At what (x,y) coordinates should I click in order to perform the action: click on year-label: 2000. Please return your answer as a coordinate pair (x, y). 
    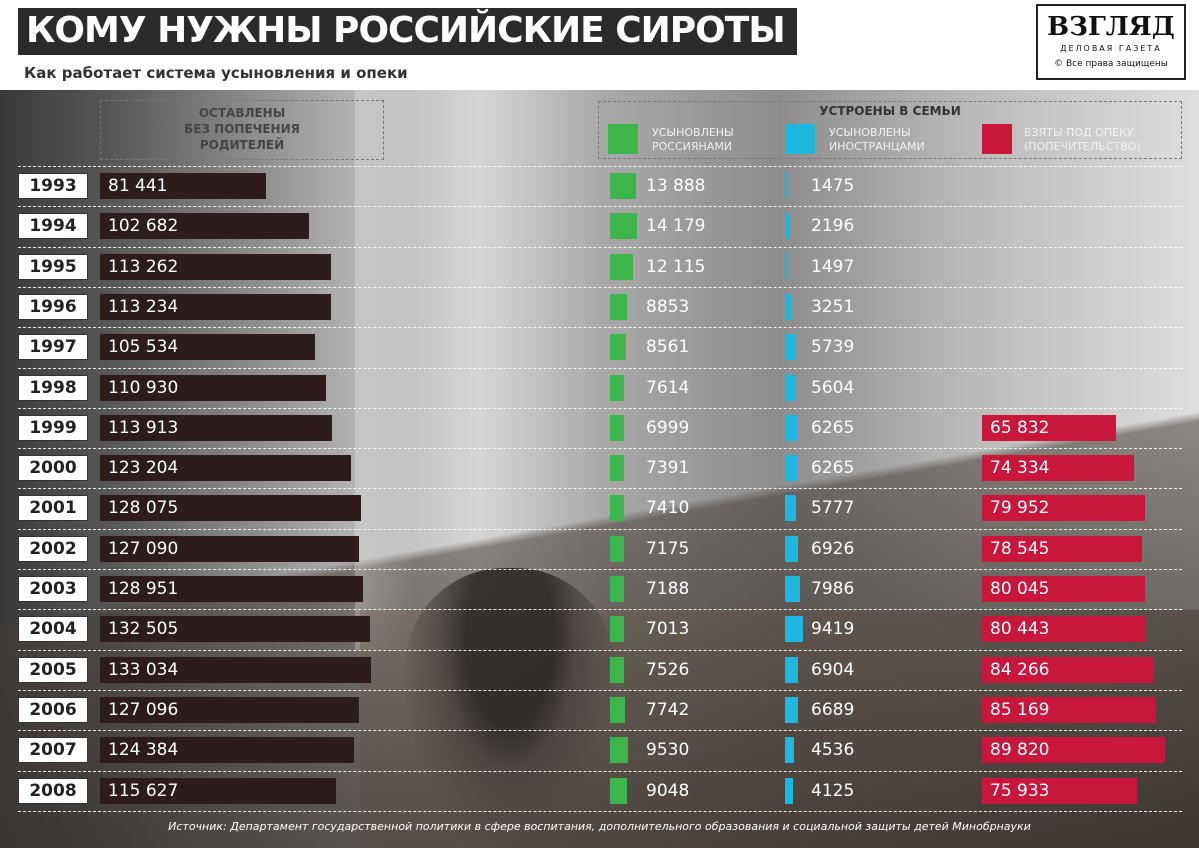
    Looking at the image, I should click on (53, 468).